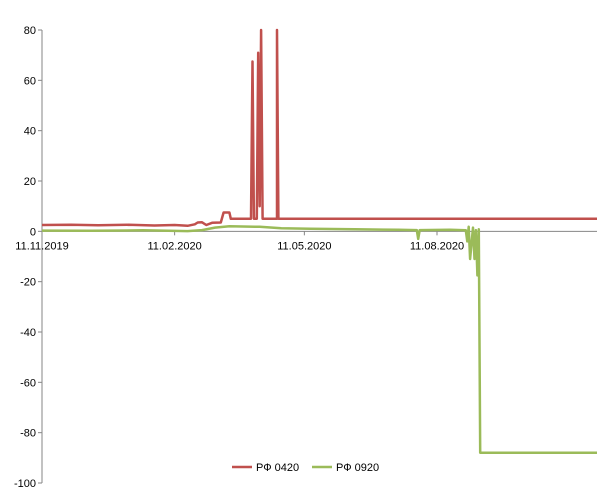 The height and width of the screenshot is (487, 599). What do you see at coordinates (437, 246) in the screenshot?
I see `x-tick-label: 11.08.2020` at bounding box center [437, 246].